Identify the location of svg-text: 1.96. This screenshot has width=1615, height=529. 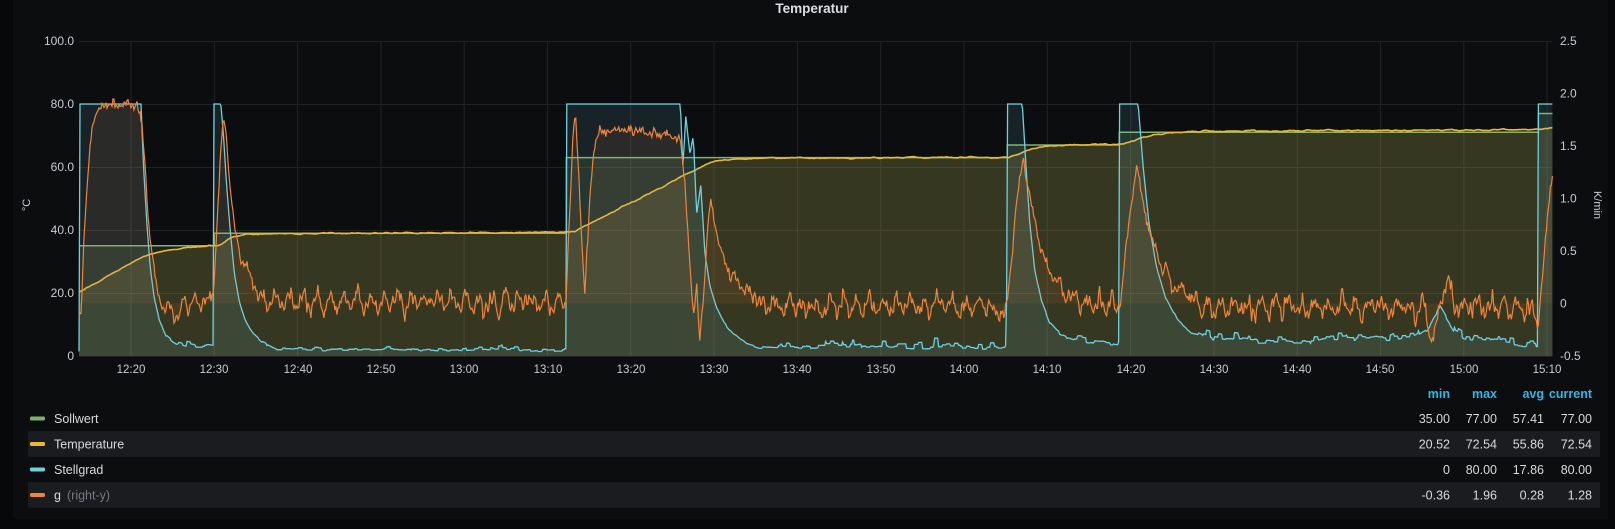
(1485, 496).